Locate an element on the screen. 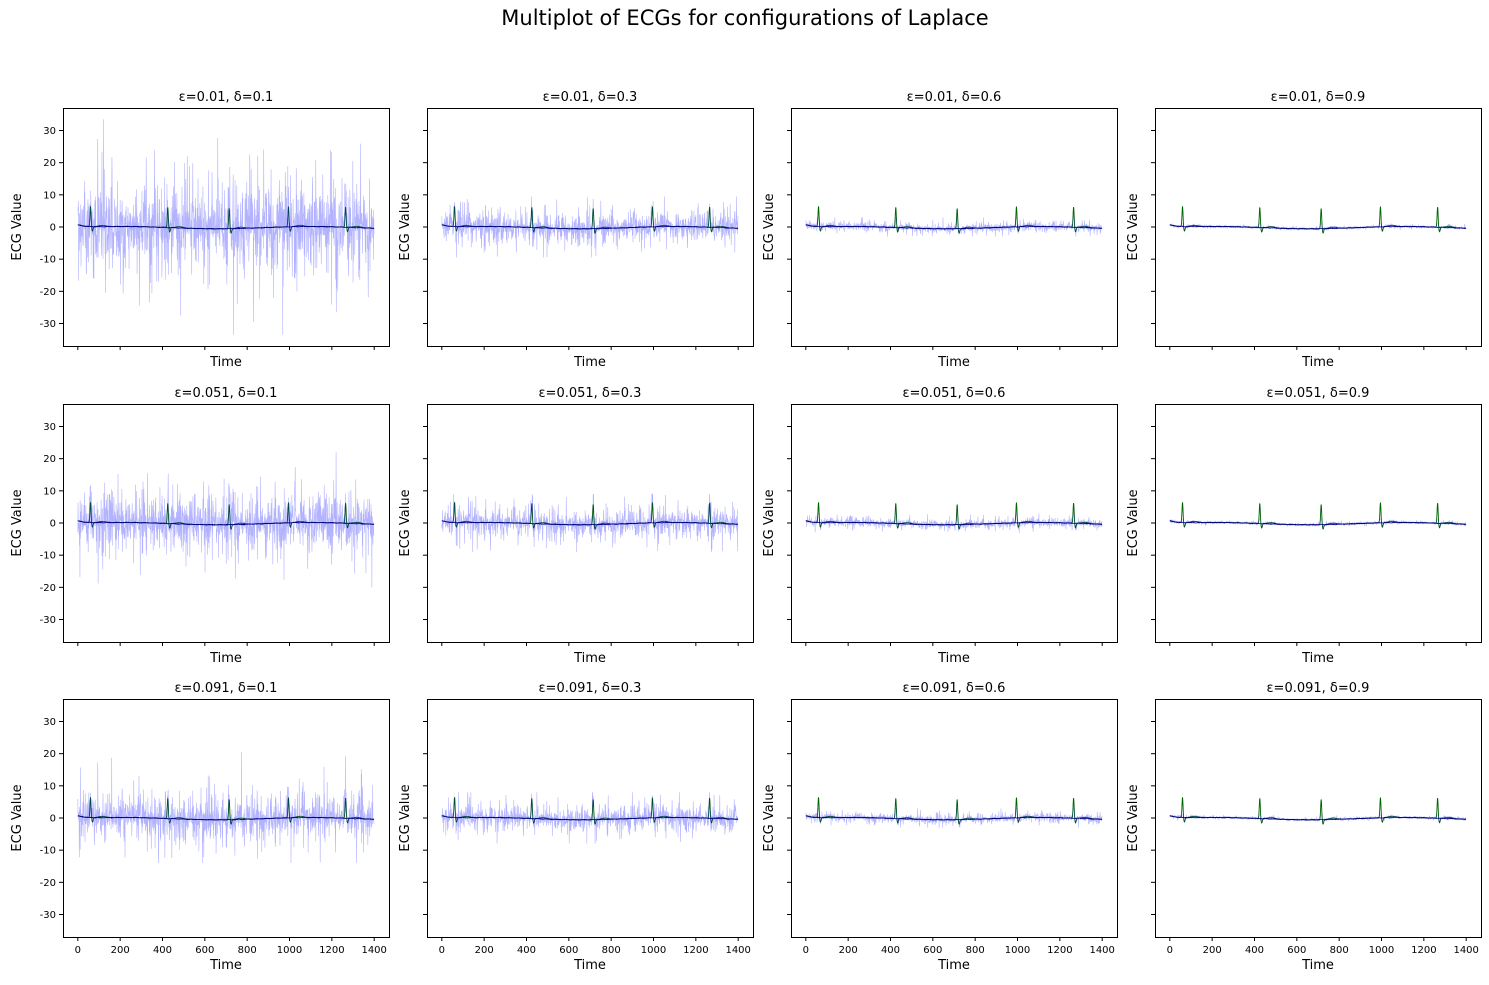 The height and width of the screenshot is (985, 1489). subplot-title: ε=0.091, δ=0.9 is located at coordinates (1318, 688).